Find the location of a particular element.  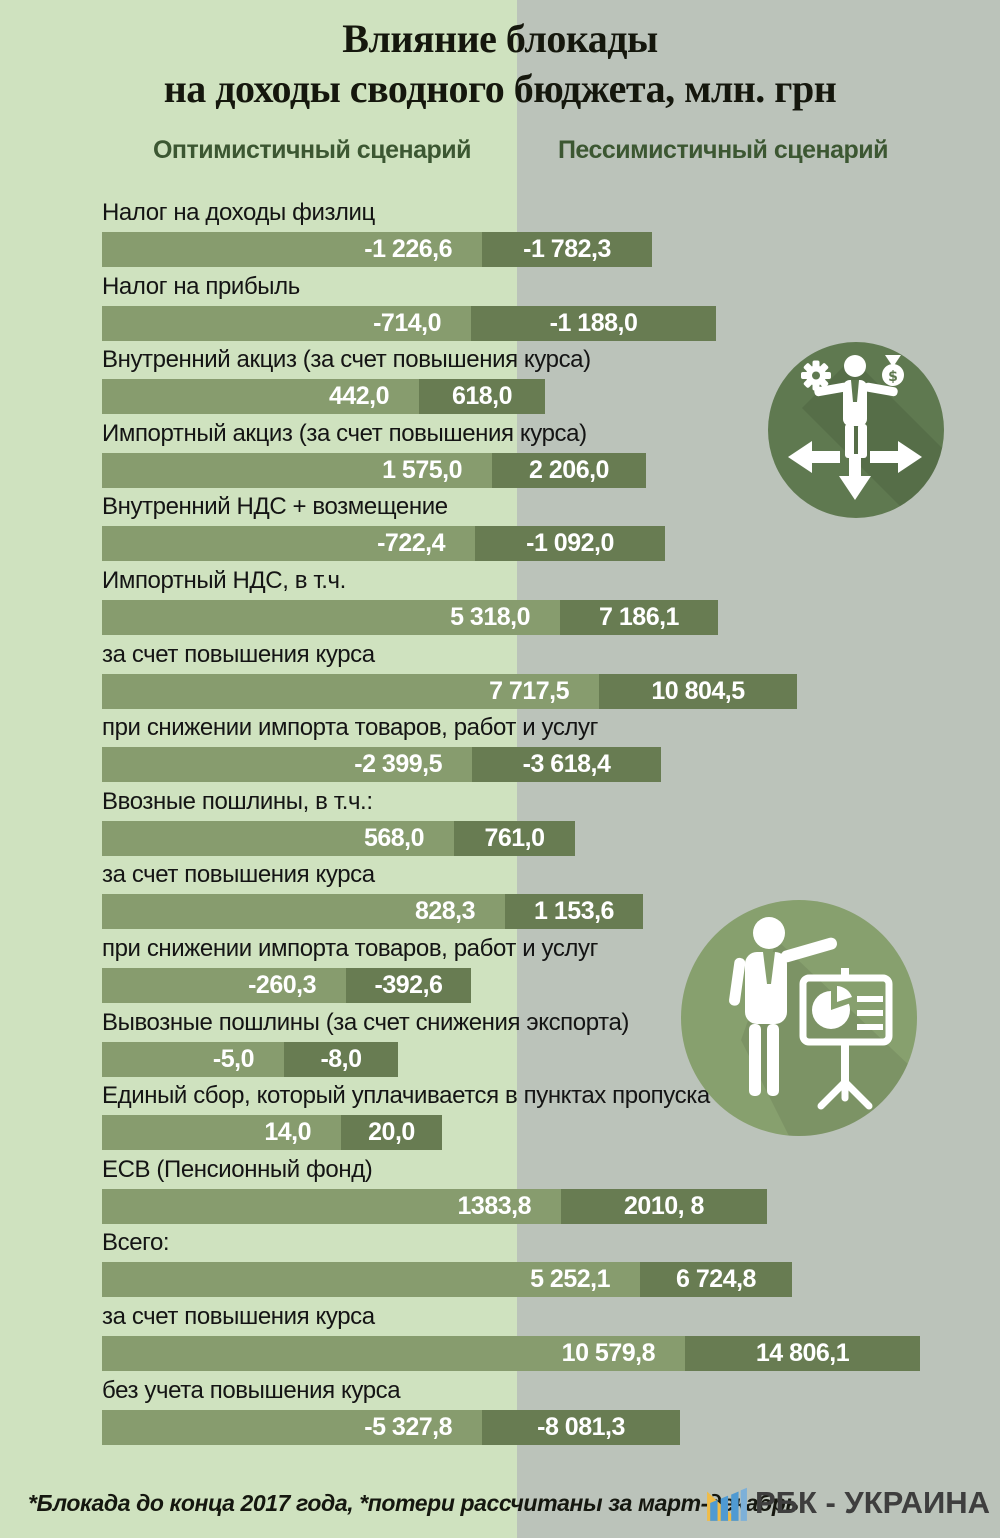

row-bars: -1 226,6 -1 782,3 is located at coordinates (377, 249).